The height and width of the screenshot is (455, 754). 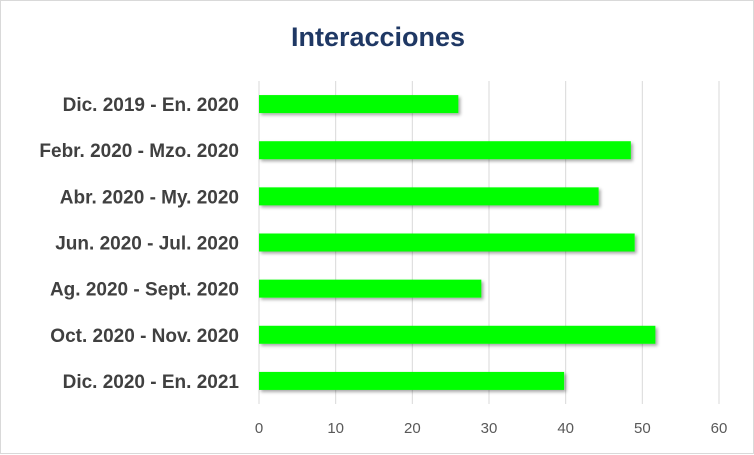 I want to click on x-tick-label: 20, so click(x=412, y=428).